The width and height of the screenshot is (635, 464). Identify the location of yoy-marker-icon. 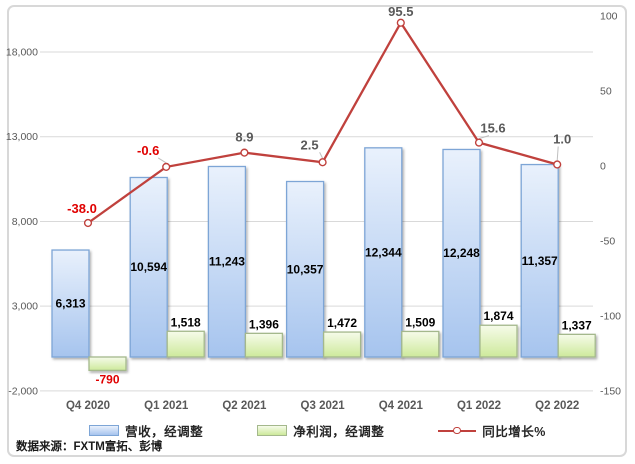
(457, 430).